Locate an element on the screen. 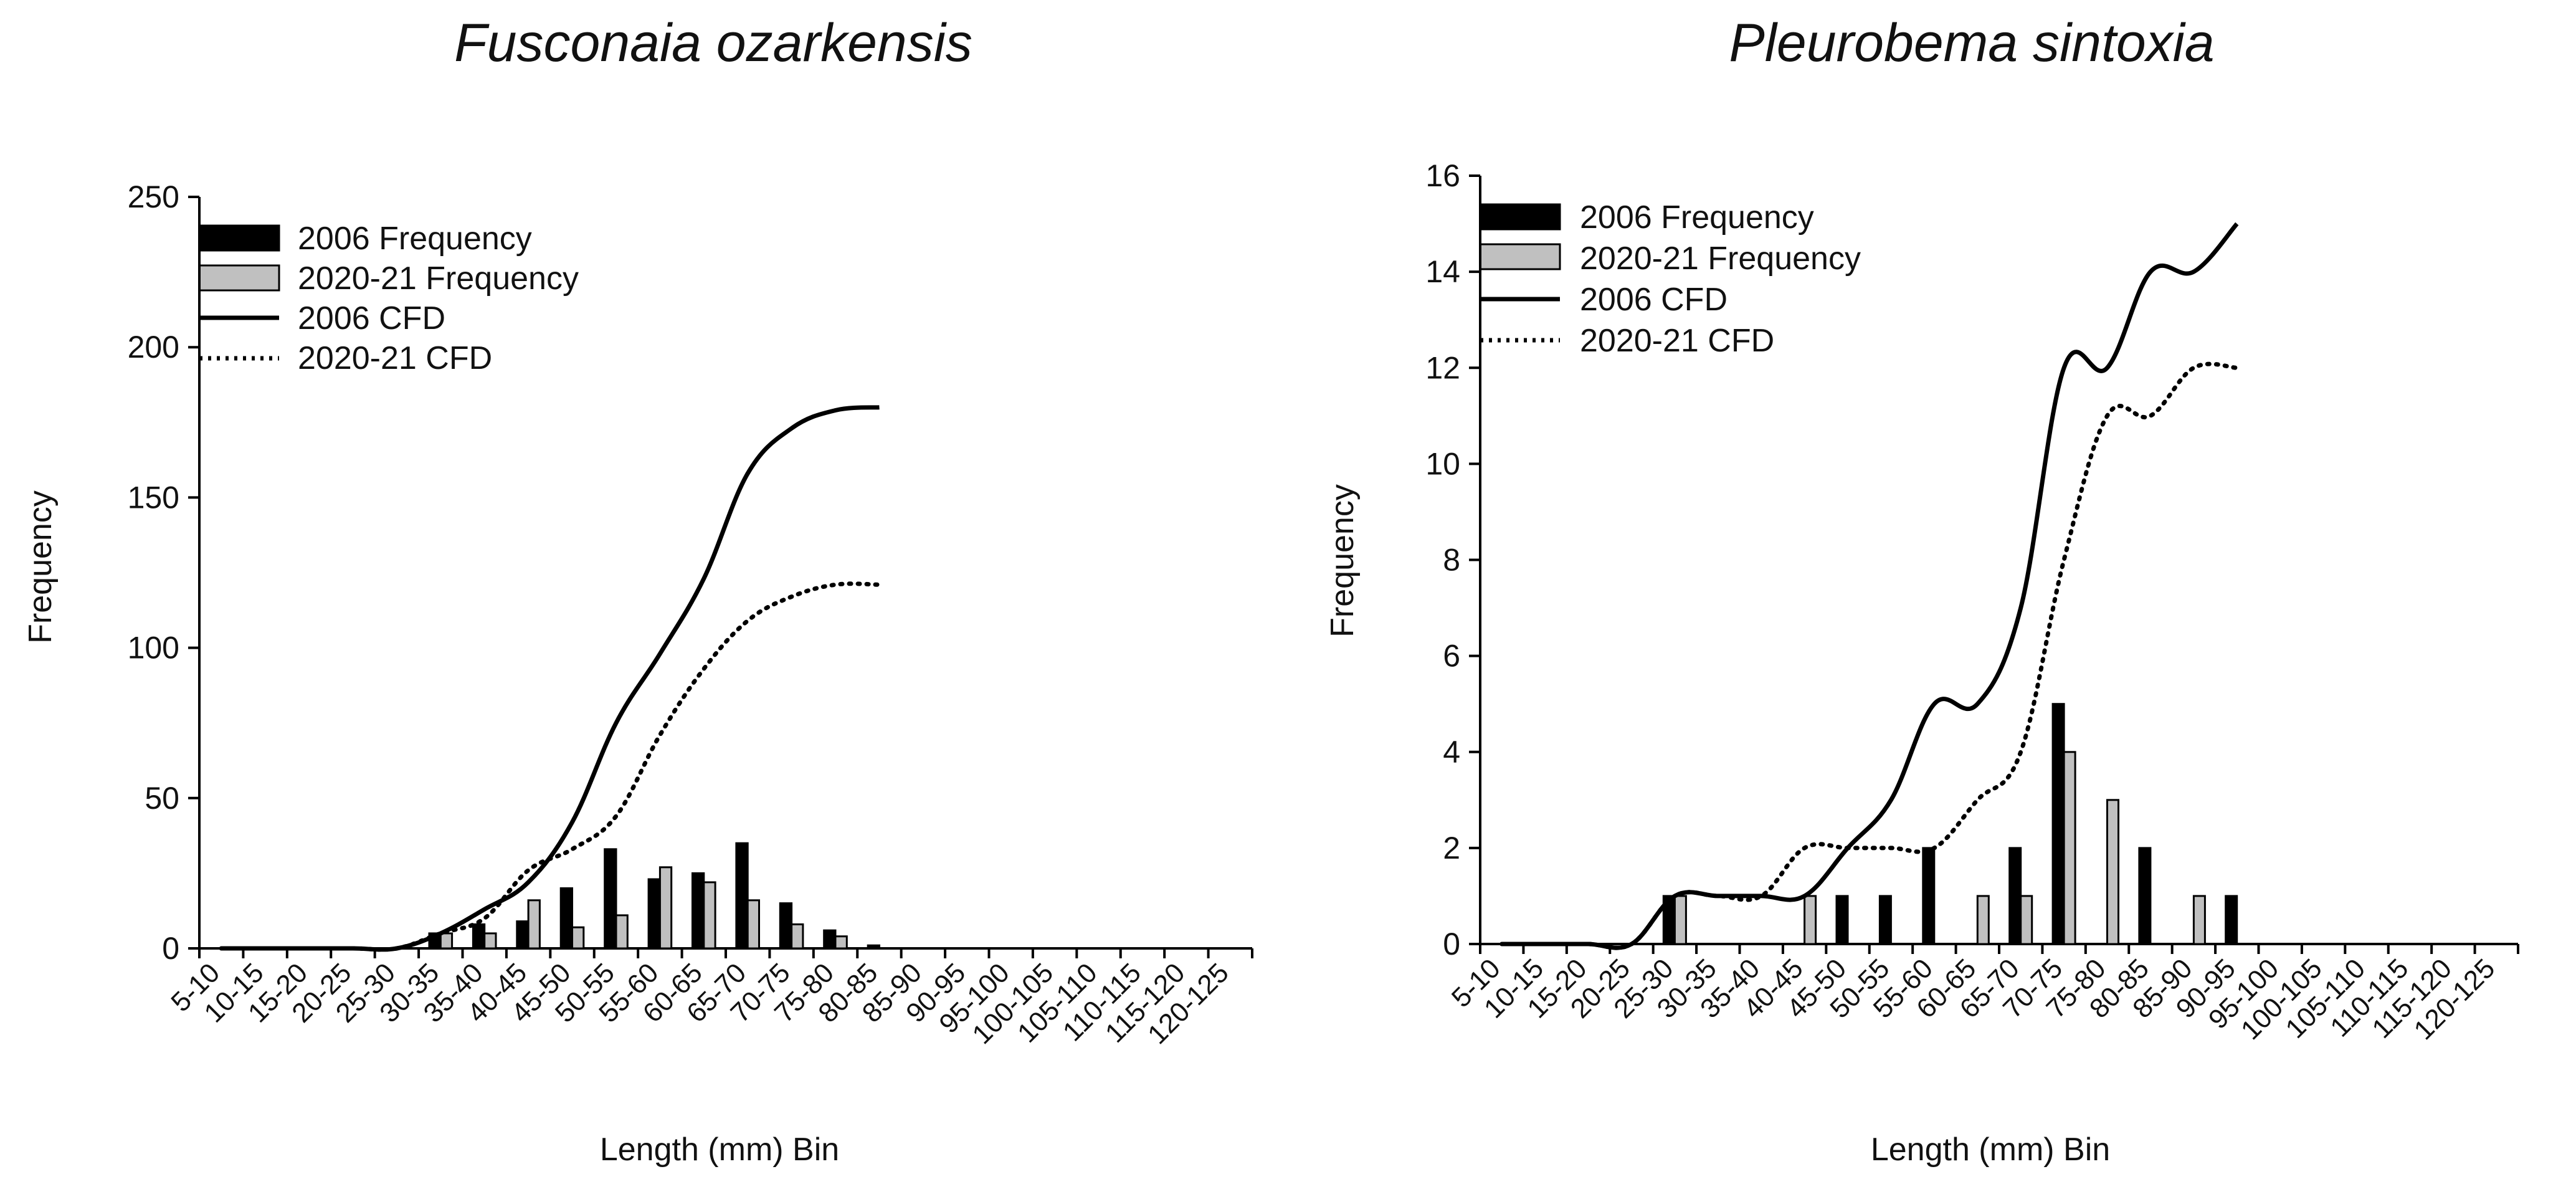 The image size is (2576, 1197). y-tick-label: 200 is located at coordinates (153, 347).